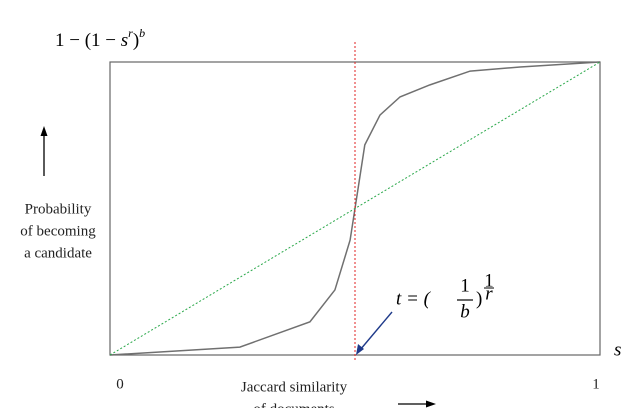 The image size is (638, 408). I want to click on annotation-part: ), so click(479, 298).